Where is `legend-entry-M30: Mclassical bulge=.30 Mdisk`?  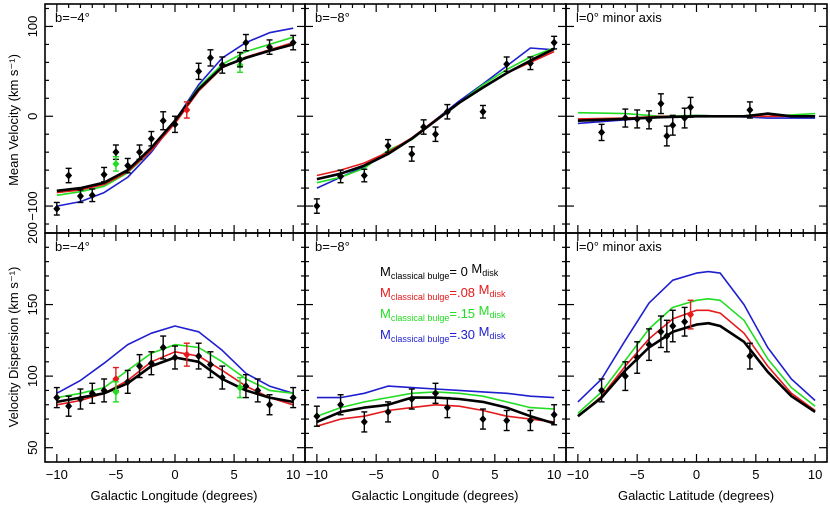
legend-entry-M30: Mclassical bulge=.30 Mdisk is located at coordinates (443, 334).